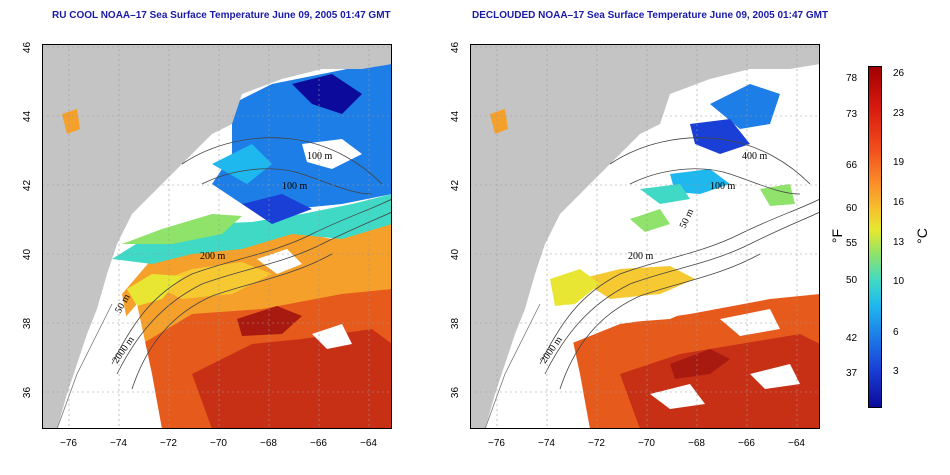 The height and width of the screenshot is (475, 950). I want to click on colorbar-c-tick: 16, so click(899, 202).